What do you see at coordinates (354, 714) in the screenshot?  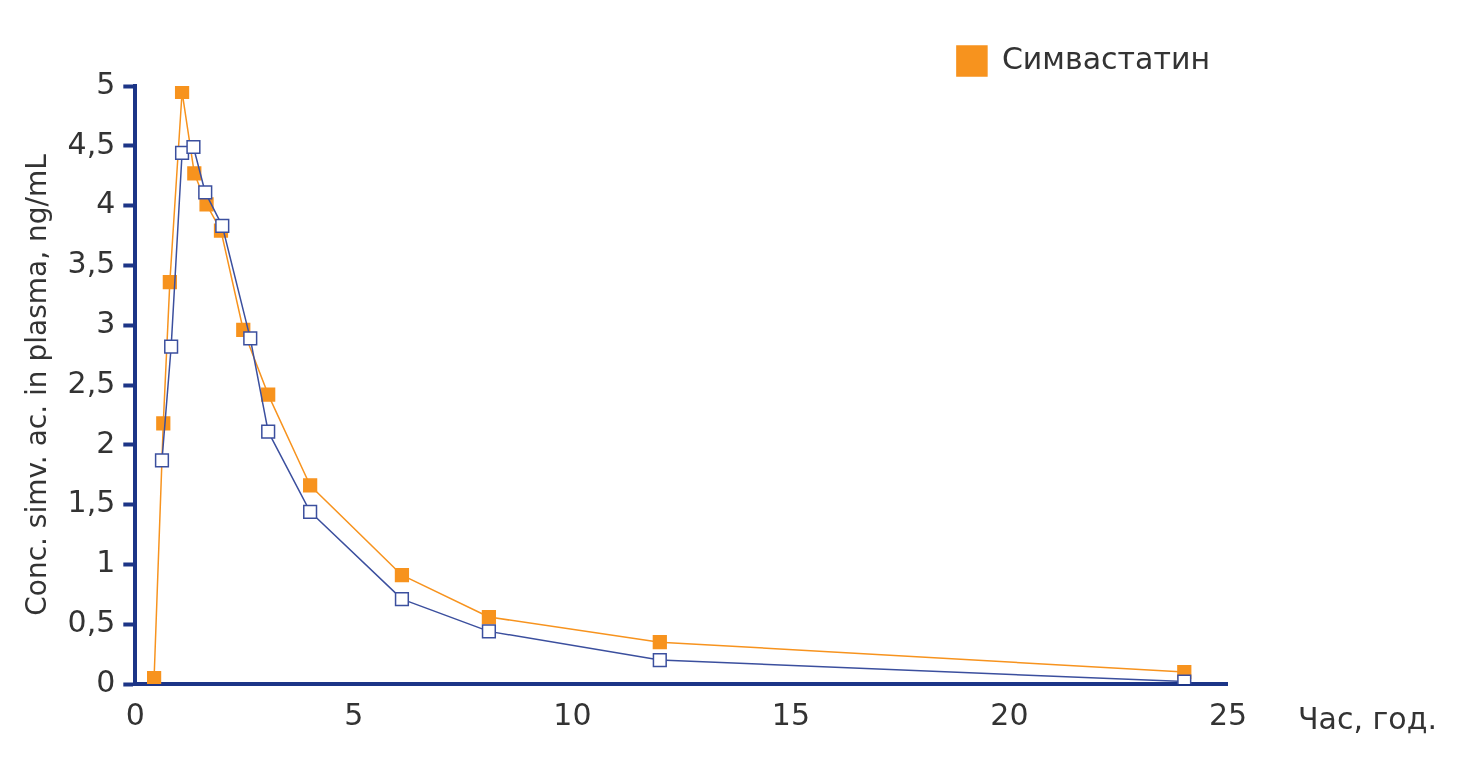 I see `x-tick-label: 5` at bounding box center [354, 714].